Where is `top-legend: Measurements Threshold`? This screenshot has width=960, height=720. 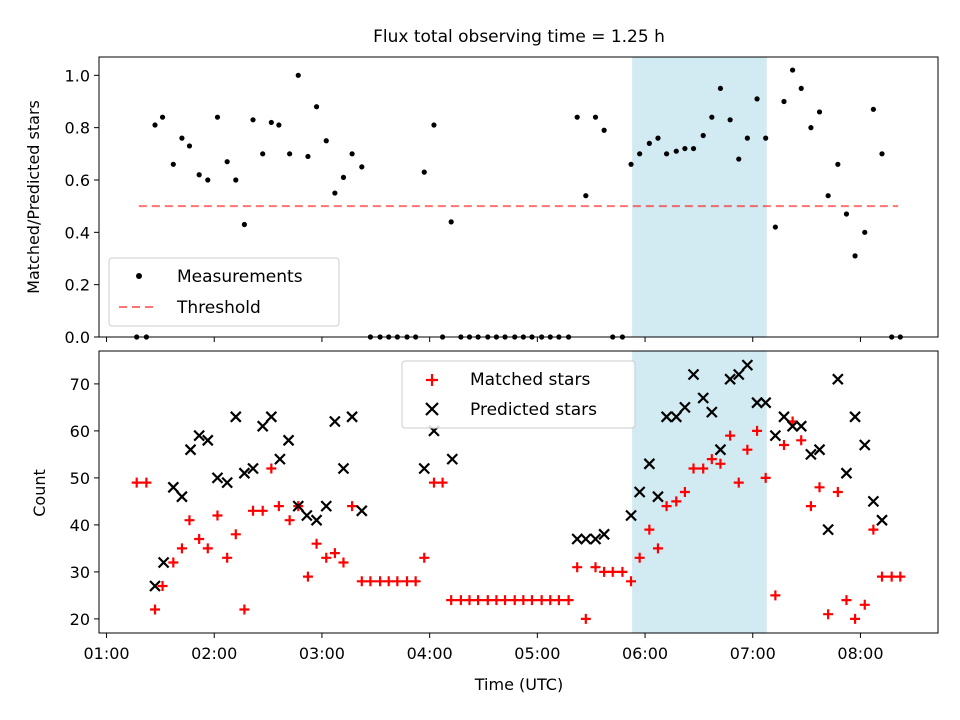
top-legend: Measurements Threshold is located at coordinates (224, 292).